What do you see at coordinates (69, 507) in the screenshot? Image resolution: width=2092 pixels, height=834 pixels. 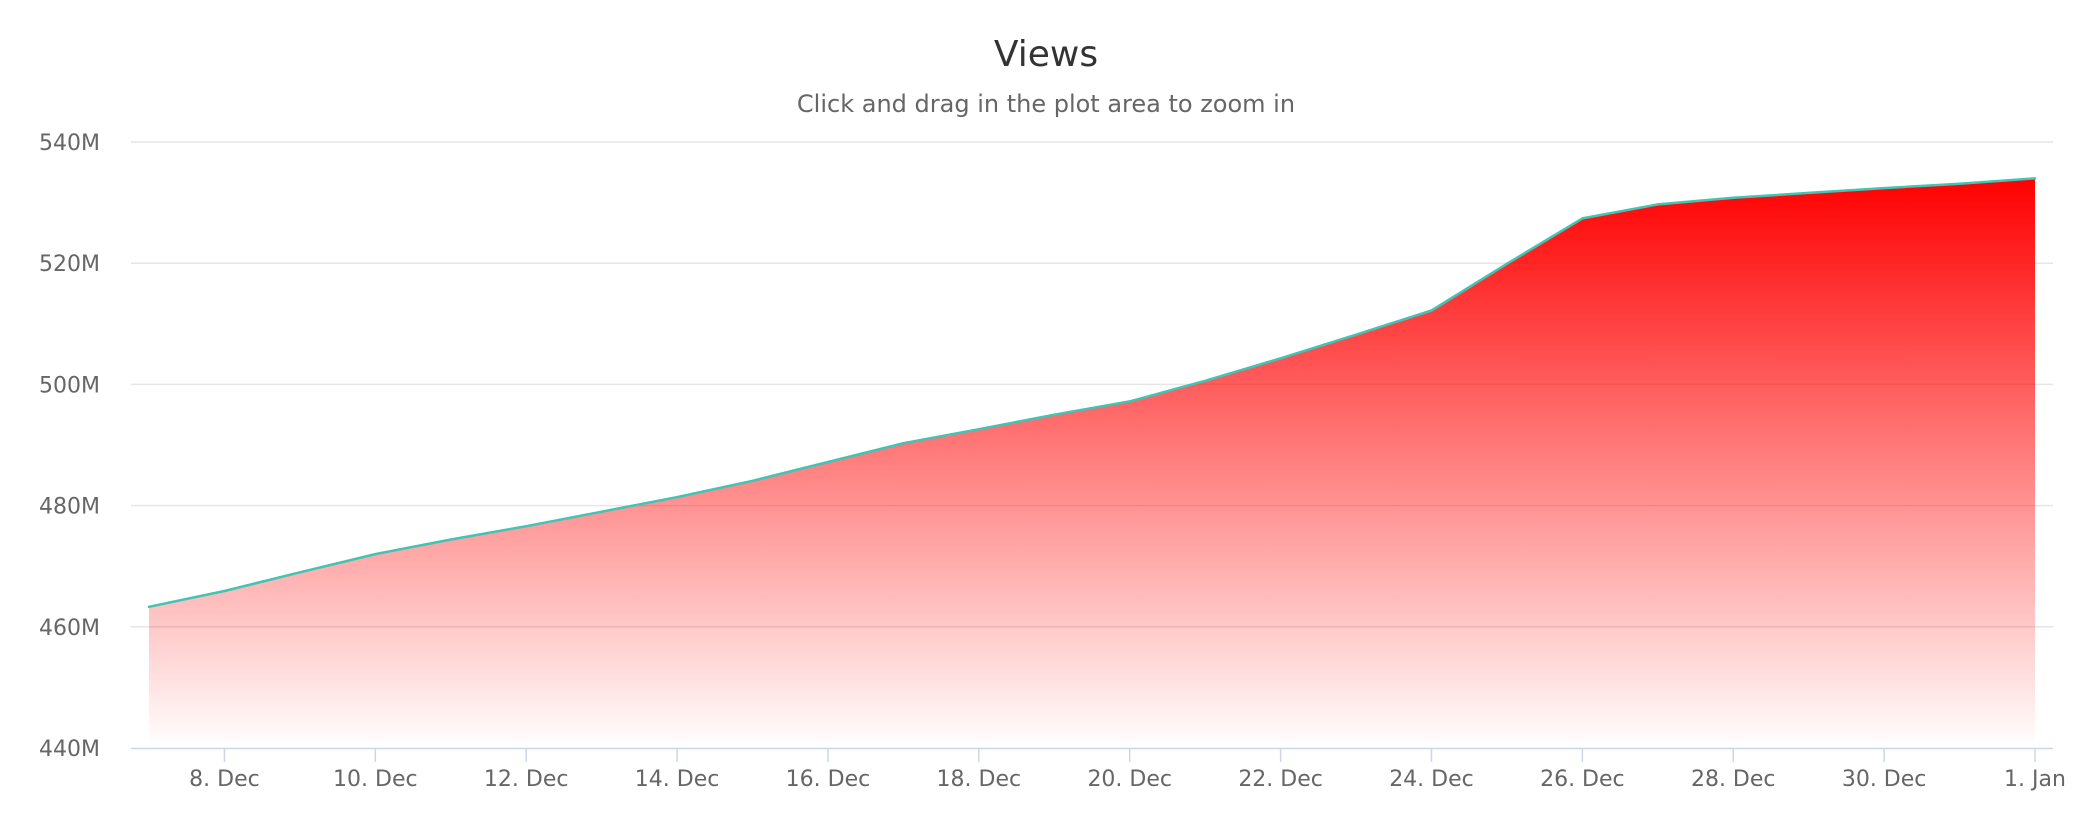 I see `y-tick-label: 480M` at bounding box center [69, 507].